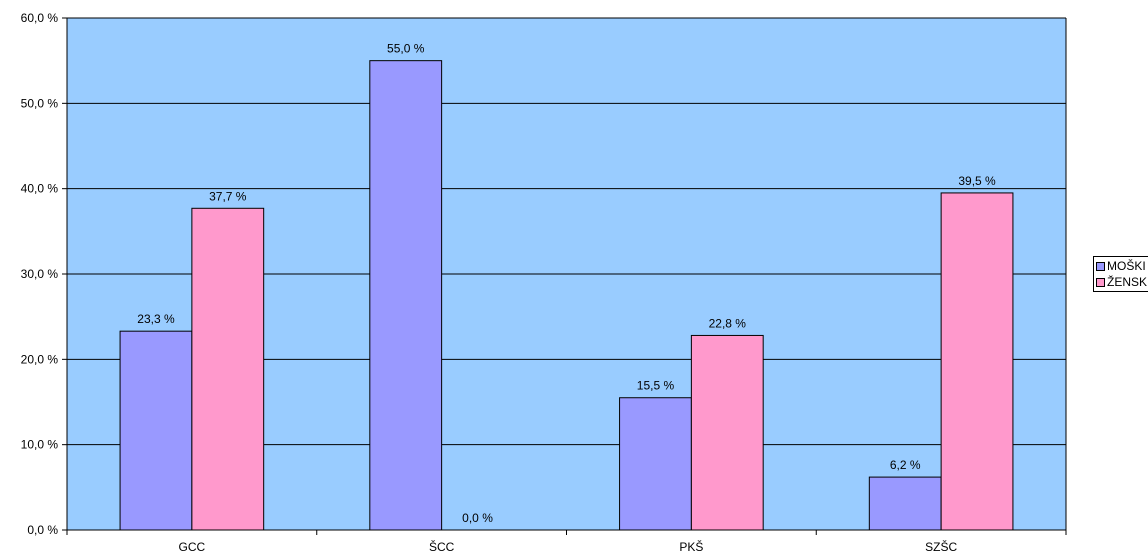 The image size is (1148, 558). I want to click on legend-item-zenski: ŽENSKI, so click(1122, 282).